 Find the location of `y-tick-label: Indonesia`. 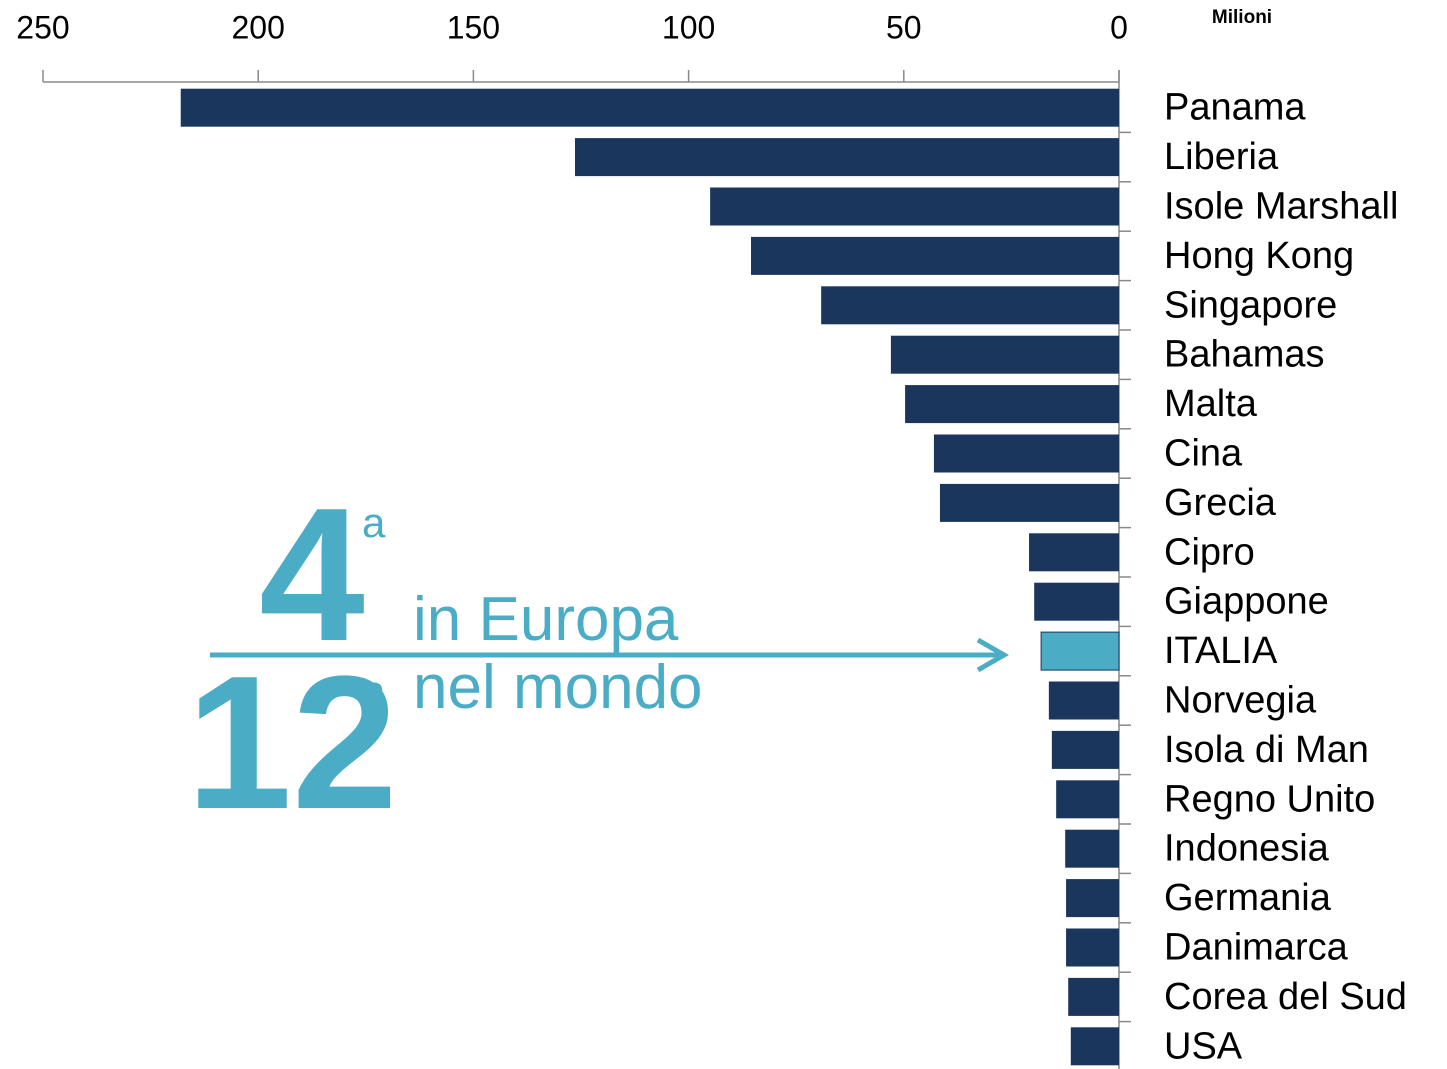

y-tick-label: Indonesia is located at coordinates (1247, 849).